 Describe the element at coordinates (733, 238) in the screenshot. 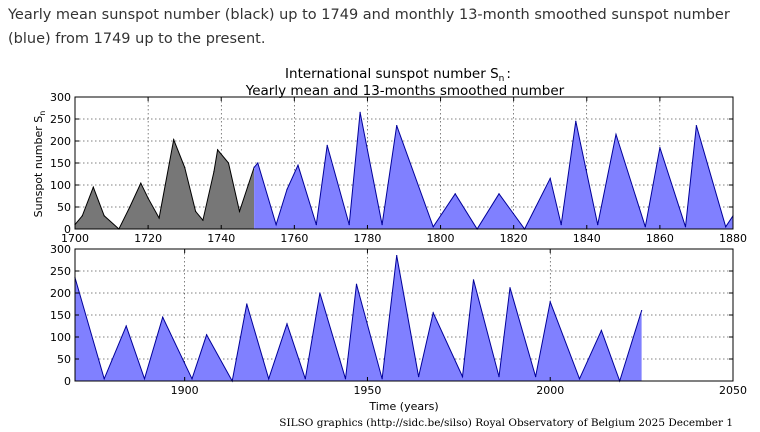

I see `x-tick-label: 1880` at that location.